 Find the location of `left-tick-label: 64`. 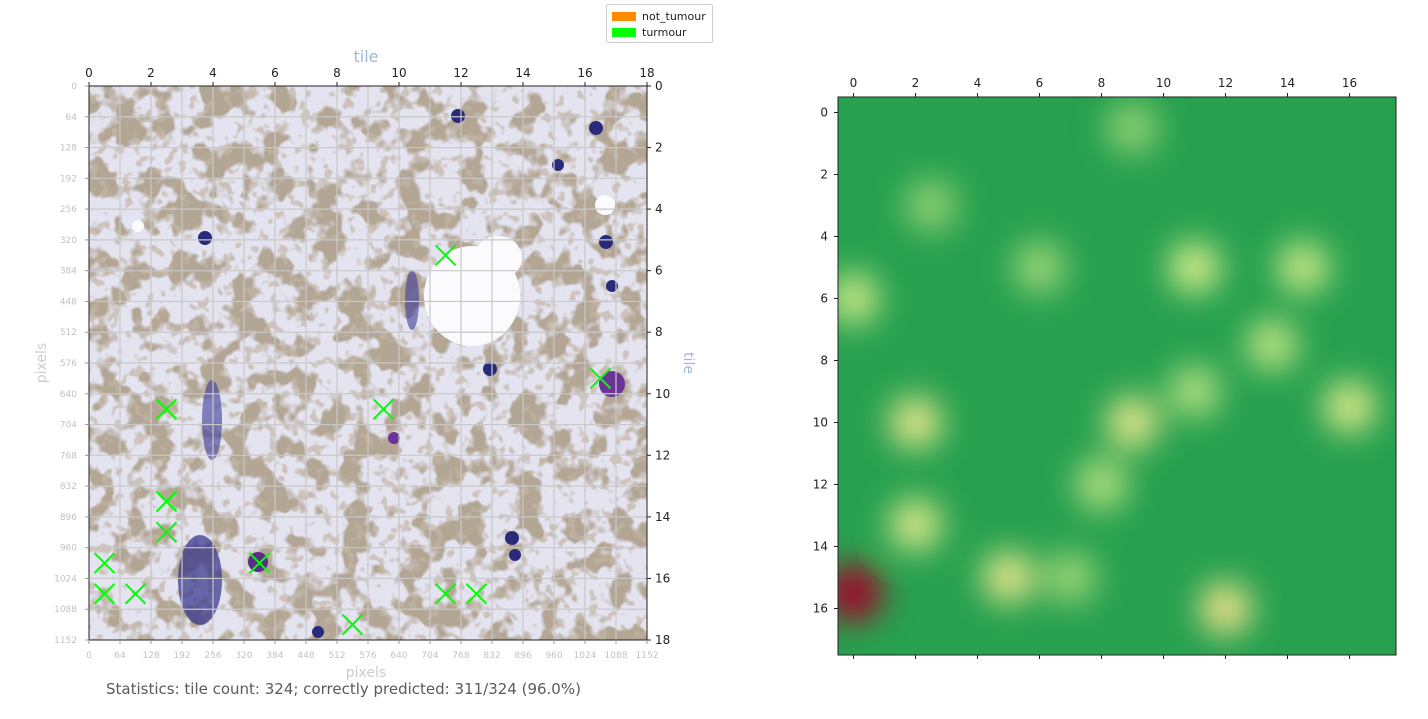

left-tick-label: 64 is located at coordinates (72, 118).